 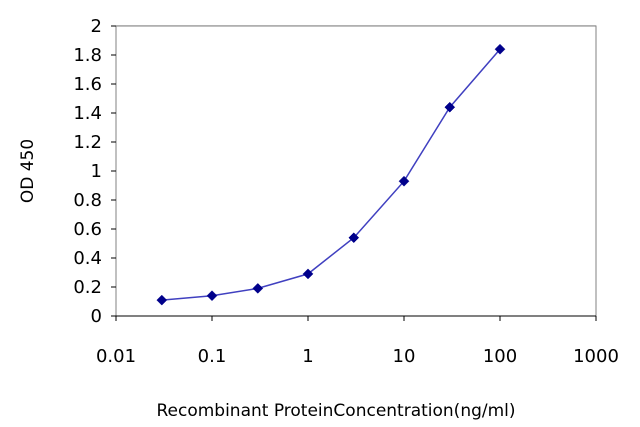 What do you see at coordinates (87, 113) in the screenshot?
I see `y-tick-label: 1.4` at bounding box center [87, 113].